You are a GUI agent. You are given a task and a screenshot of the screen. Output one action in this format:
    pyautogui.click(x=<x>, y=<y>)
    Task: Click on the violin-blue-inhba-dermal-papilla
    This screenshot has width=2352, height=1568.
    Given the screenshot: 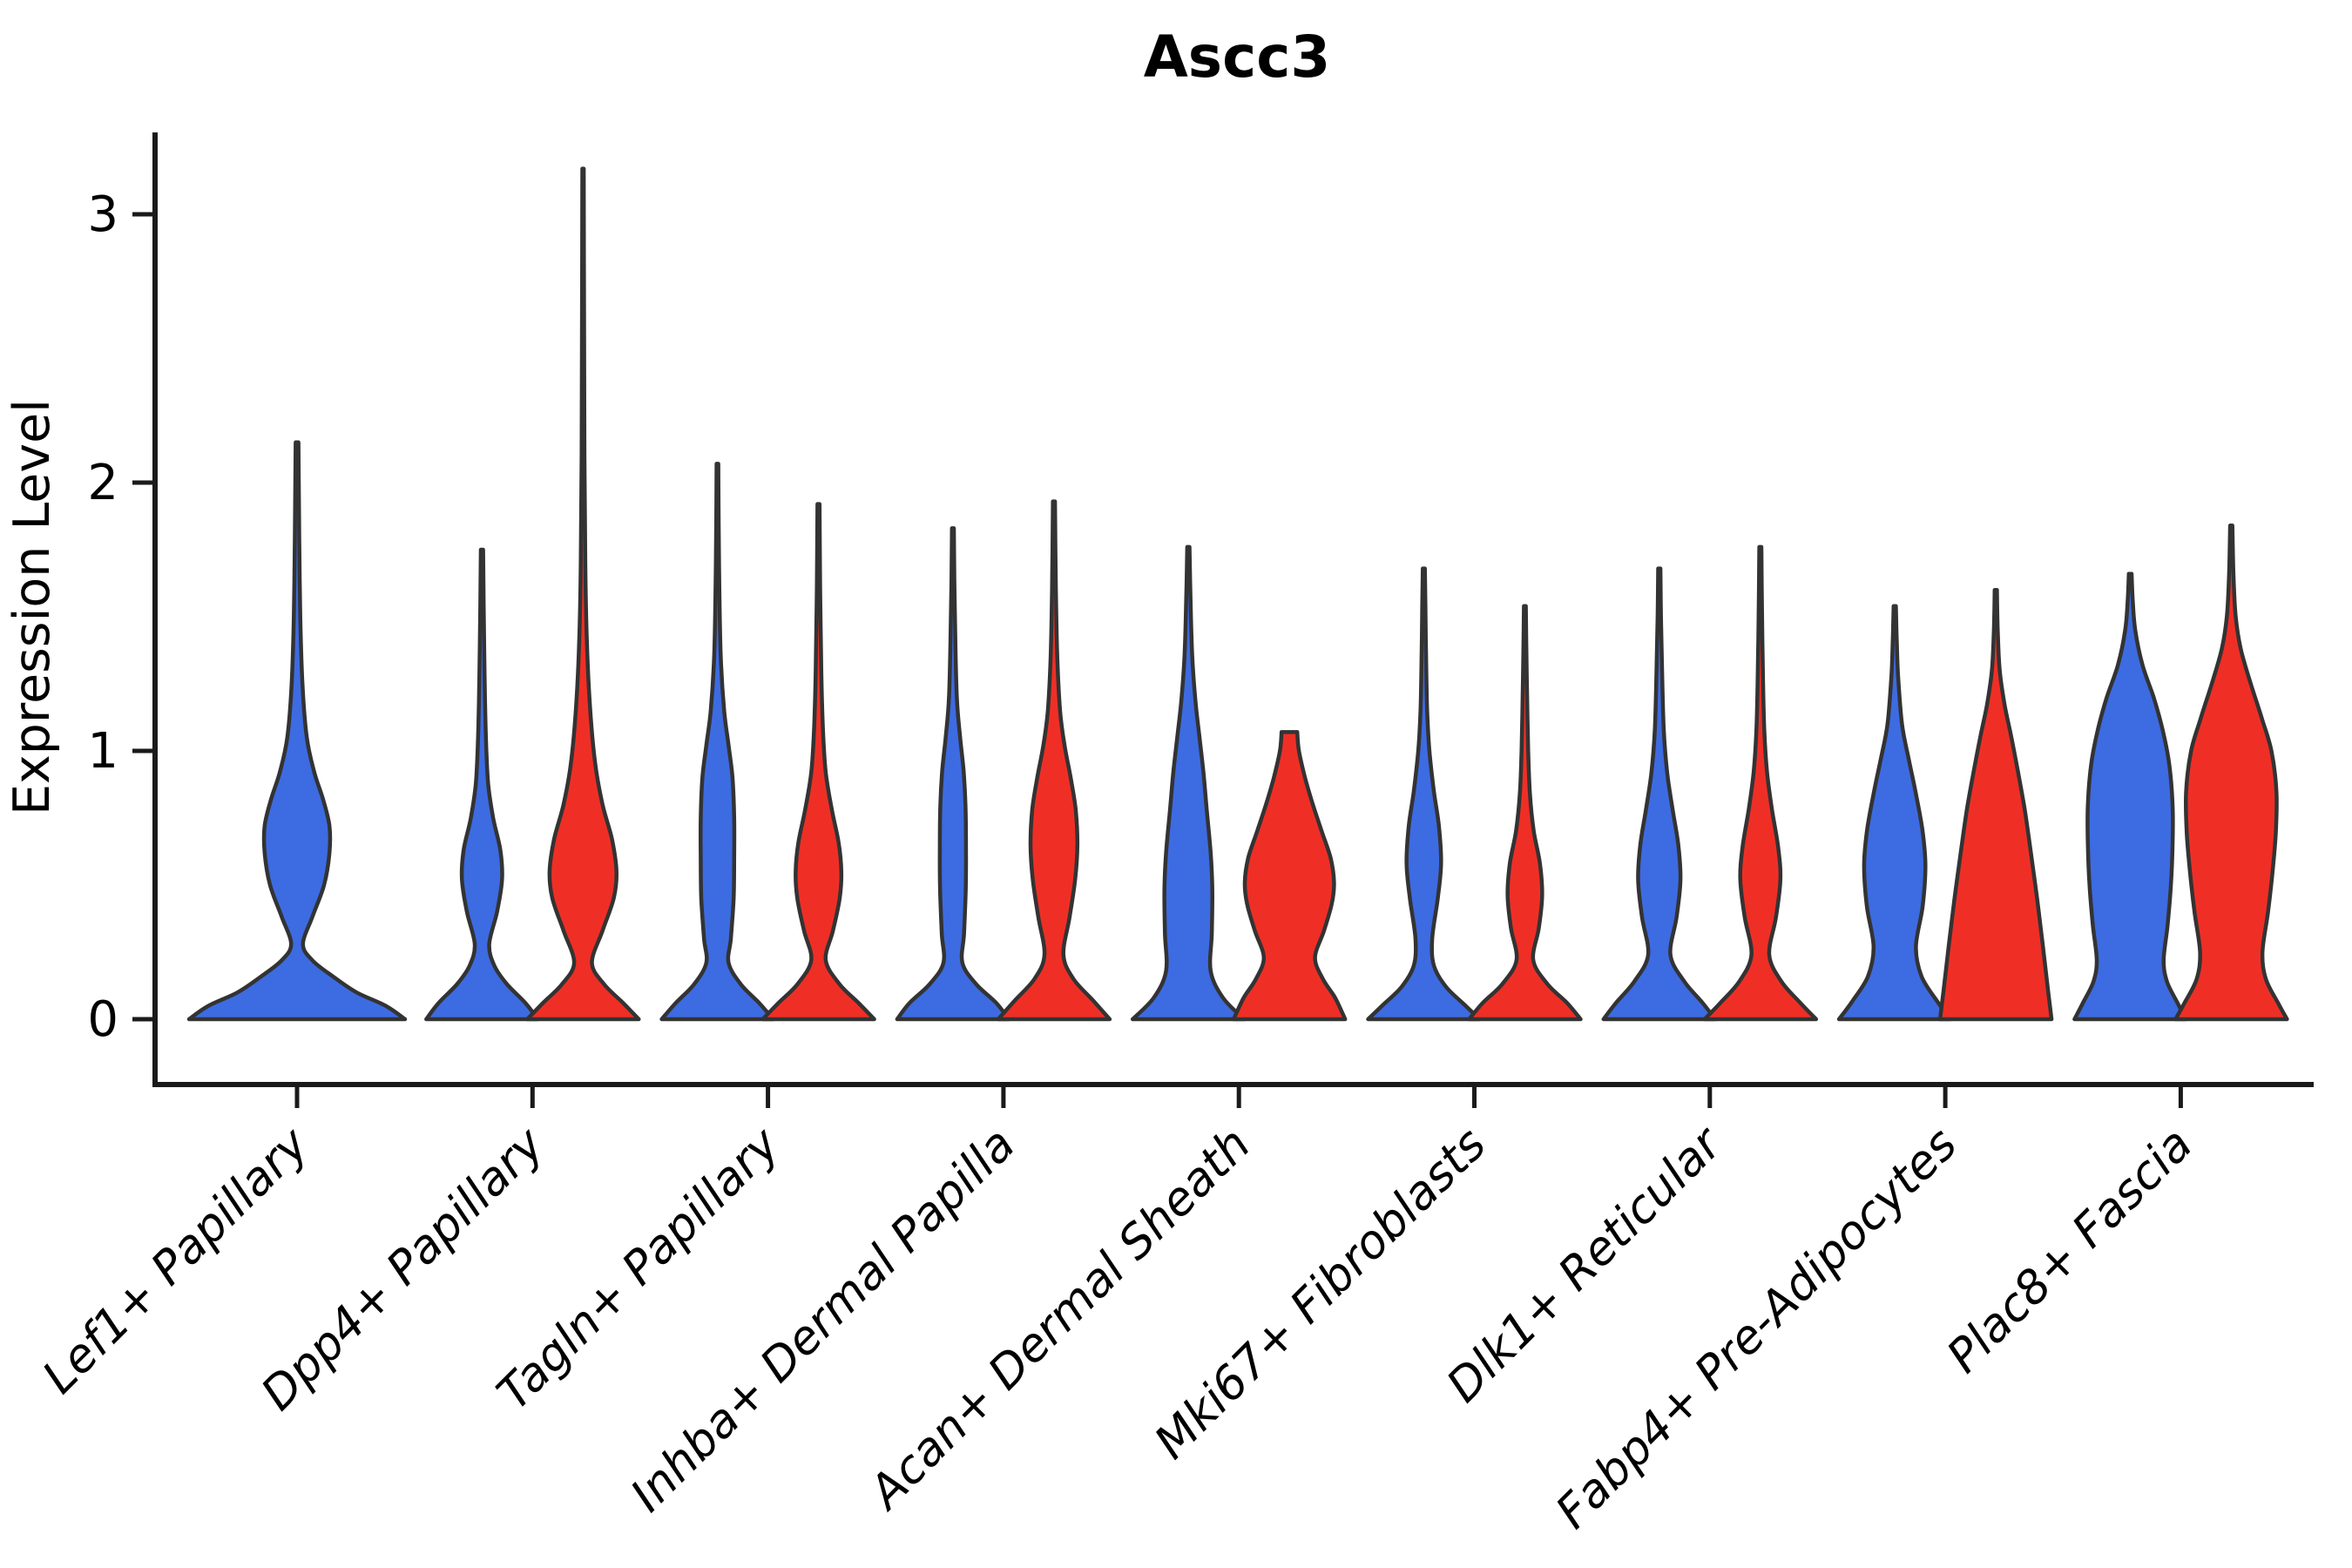 What is the action you would take?
    pyautogui.click(x=953, y=774)
    